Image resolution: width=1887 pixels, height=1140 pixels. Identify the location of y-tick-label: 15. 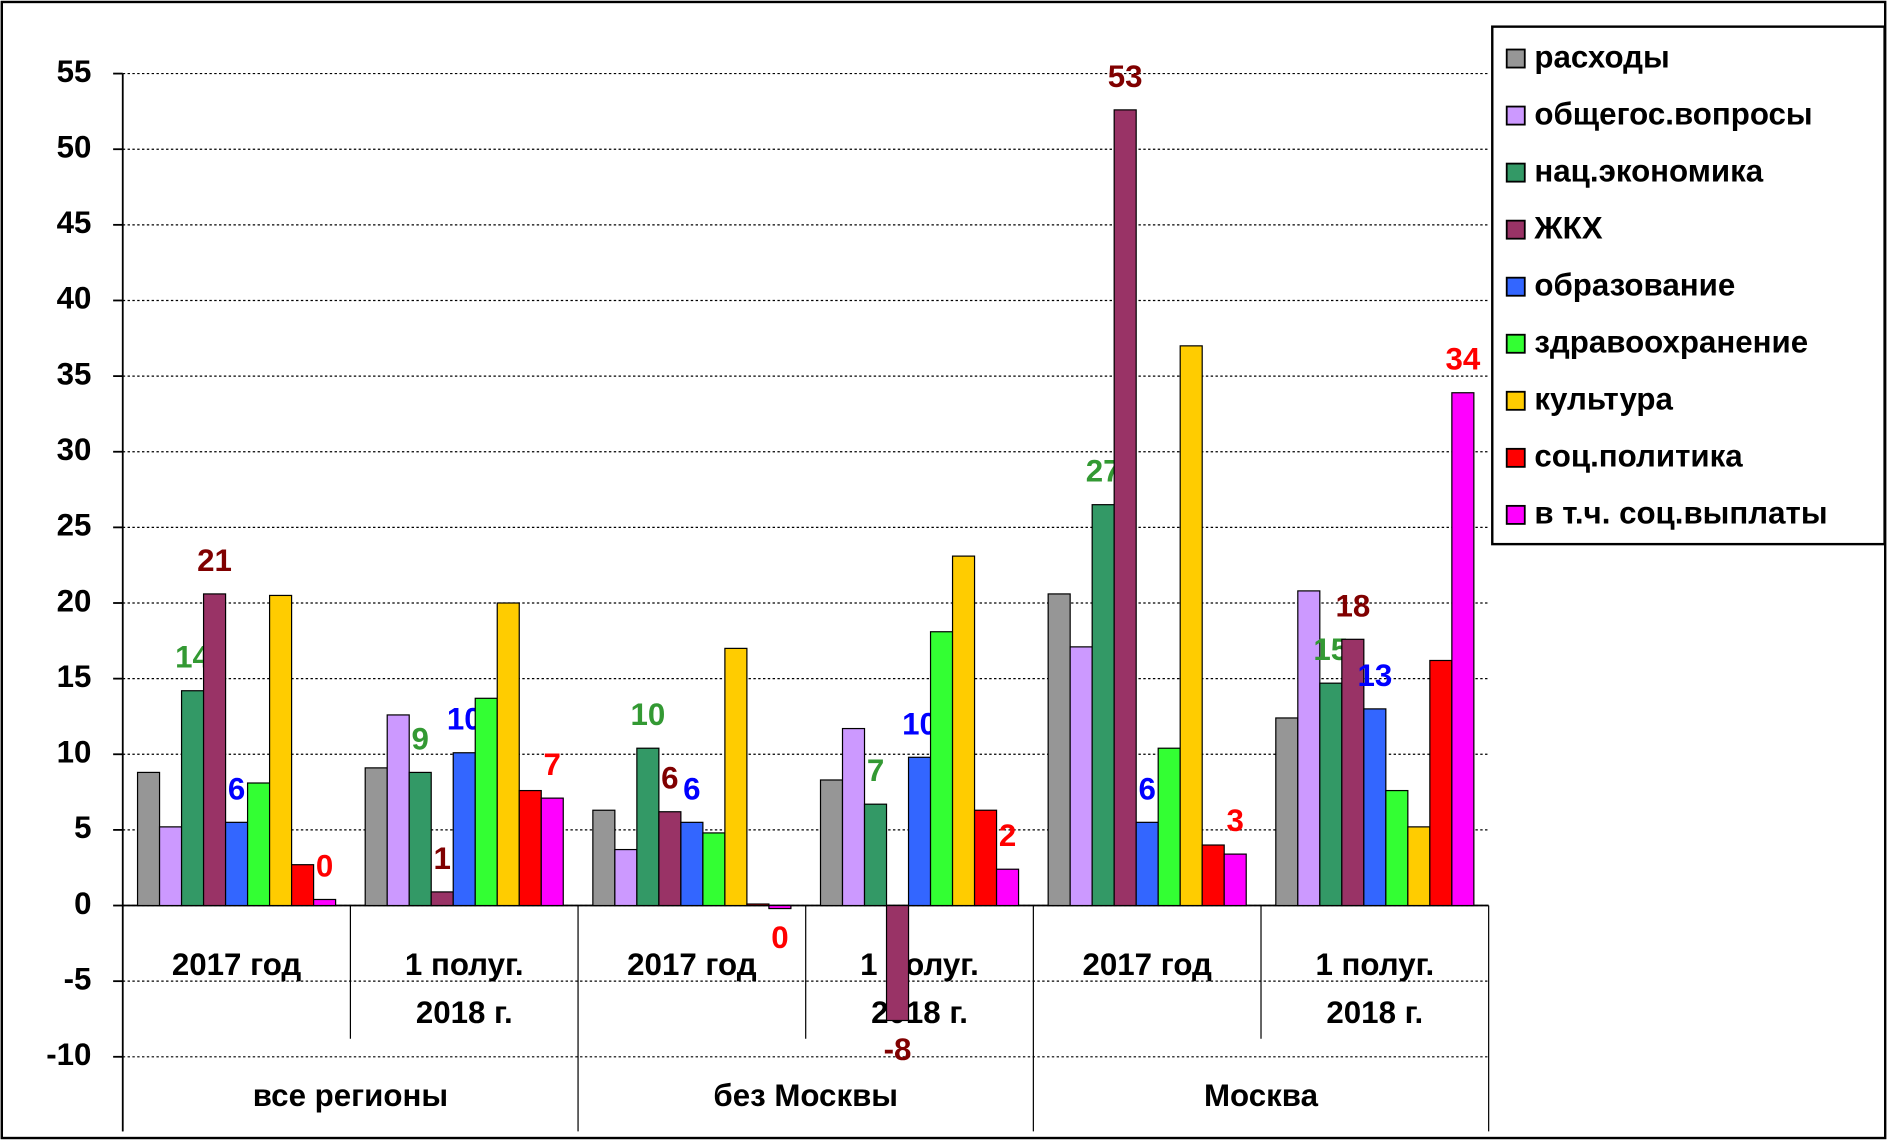
(74, 676).